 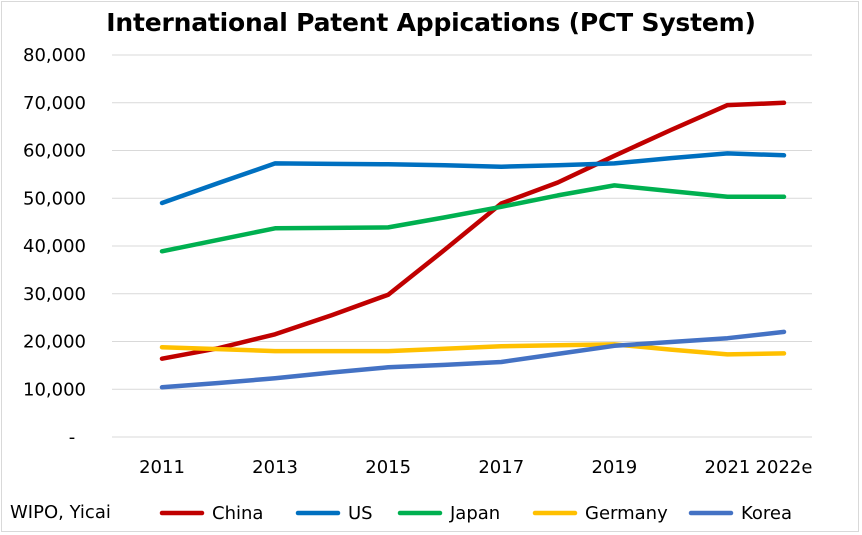 I want to click on source-note: WIPO, Yicai, so click(x=60, y=512).